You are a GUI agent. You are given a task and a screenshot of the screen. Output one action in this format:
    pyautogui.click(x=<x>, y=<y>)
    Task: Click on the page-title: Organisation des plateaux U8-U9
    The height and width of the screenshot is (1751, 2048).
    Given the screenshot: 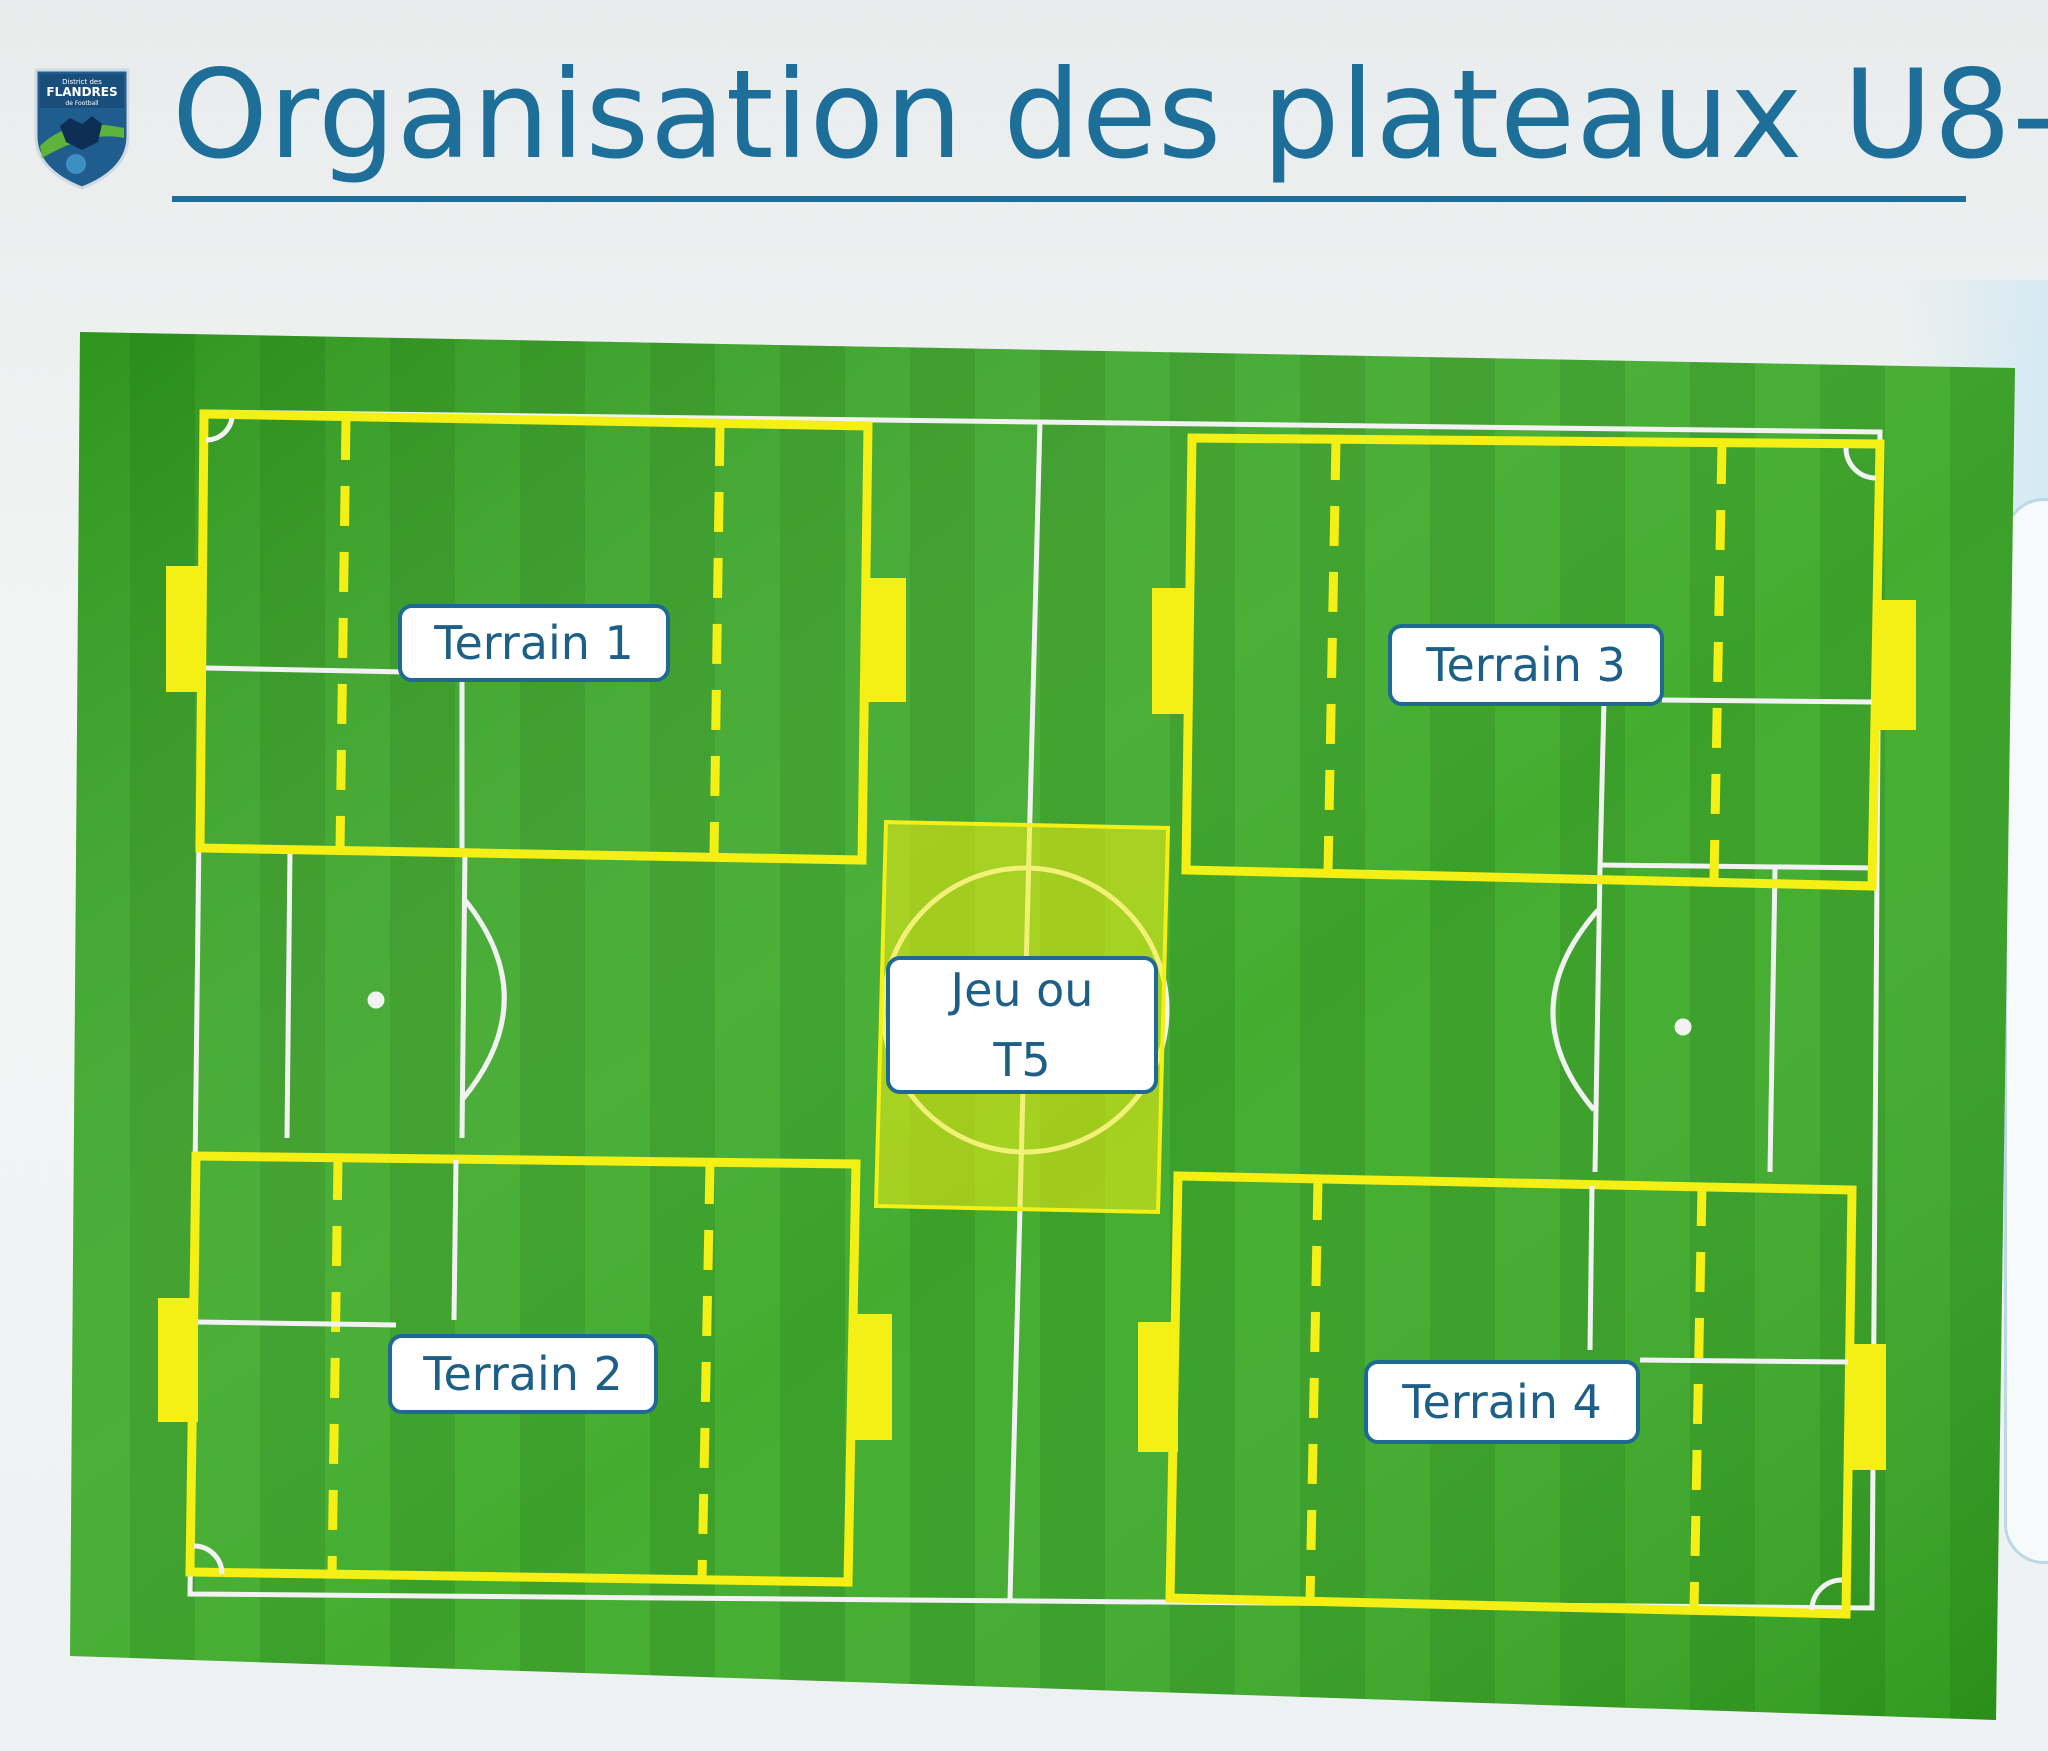 What is the action you would take?
    pyautogui.click(x=1110, y=115)
    